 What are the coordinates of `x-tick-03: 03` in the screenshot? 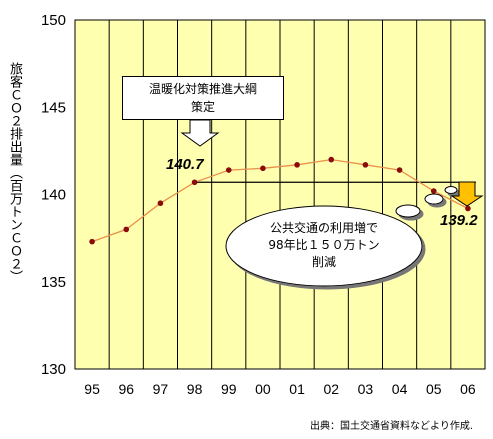 It's located at (366, 389).